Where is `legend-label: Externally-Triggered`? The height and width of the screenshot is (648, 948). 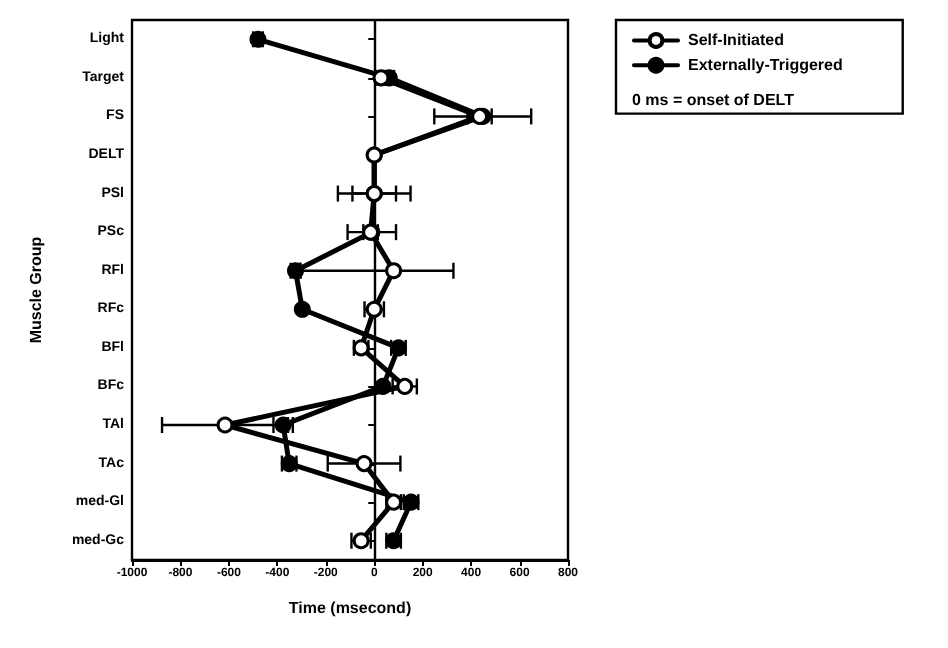
legend-label: Externally-Triggered is located at coordinates (765, 65).